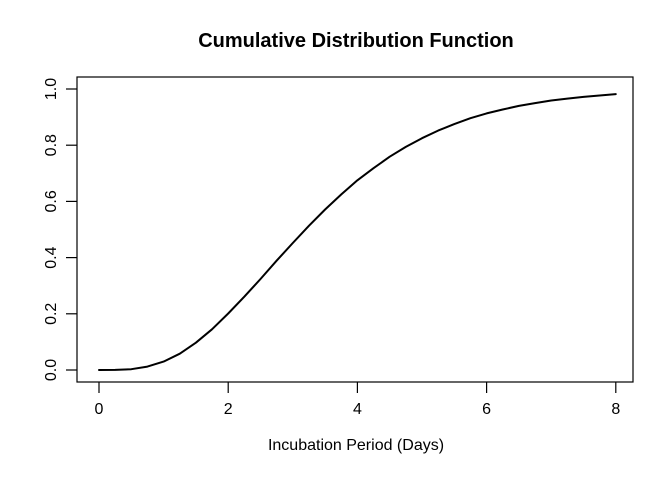 This screenshot has width=672, height=480. Describe the element at coordinates (356, 41) in the screenshot. I see `plot-title: Cumulative Distribution Function` at that location.